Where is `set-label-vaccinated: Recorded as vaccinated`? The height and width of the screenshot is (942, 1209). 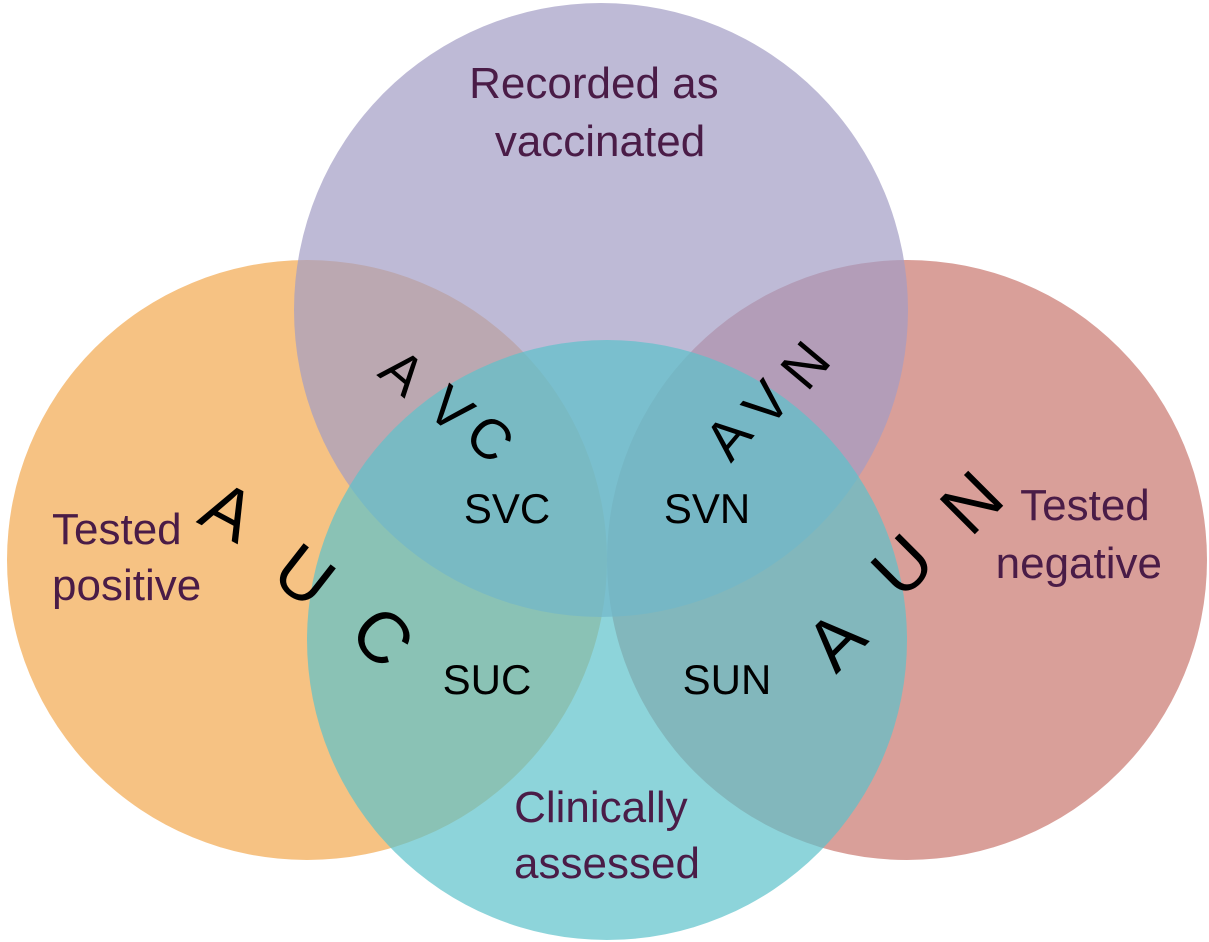 set-label-vaccinated: Recorded as vaccinated is located at coordinates (600, 112).